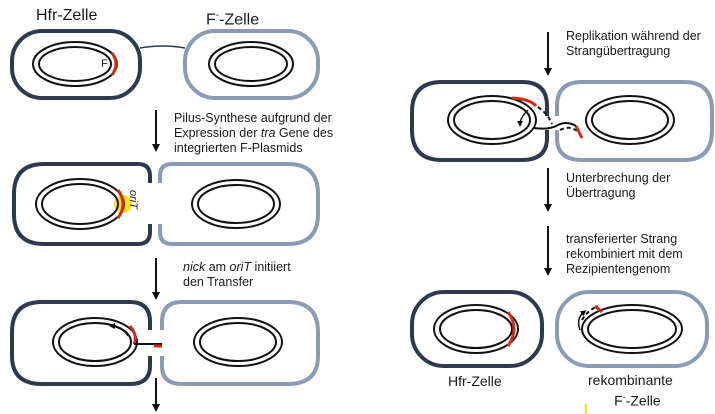  Describe the element at coordinates (232, 18) in the screenshot. I see `fminus-label-top: F--Zelle` at that location.